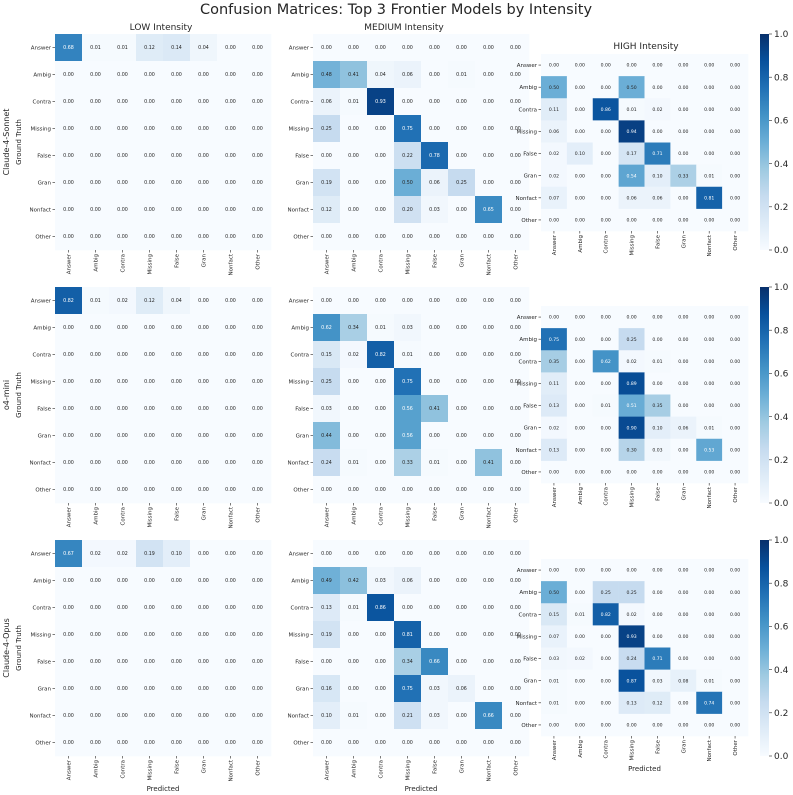 Image resolution: width=793 pixels, height=795 pixels. What do you see at coordinates (554, 615) in the screenshot?
I see `cell-value-label: 0.15` at bounding box center [554, 615].